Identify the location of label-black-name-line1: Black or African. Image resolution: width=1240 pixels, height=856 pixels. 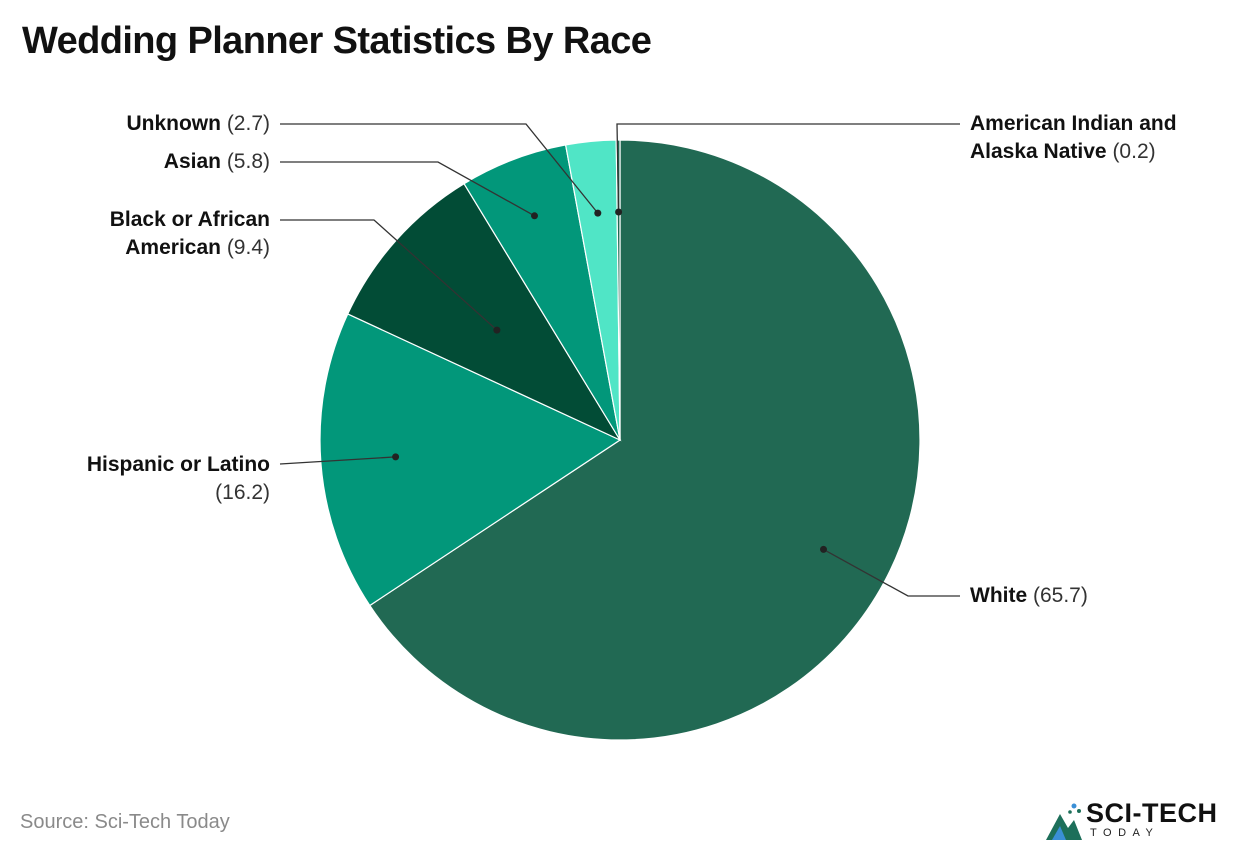
(189, 219).